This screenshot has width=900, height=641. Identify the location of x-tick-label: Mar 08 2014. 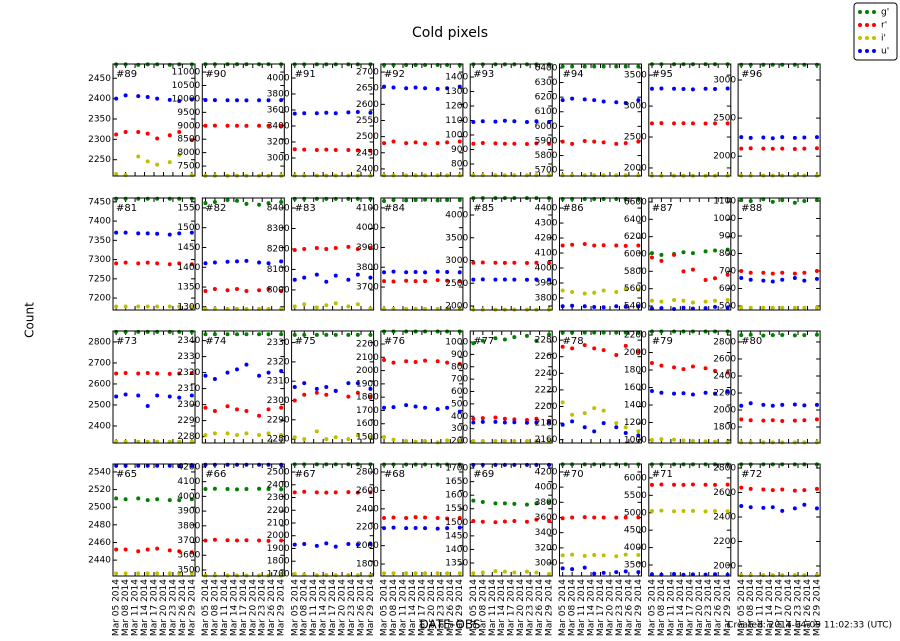
(305, 607).